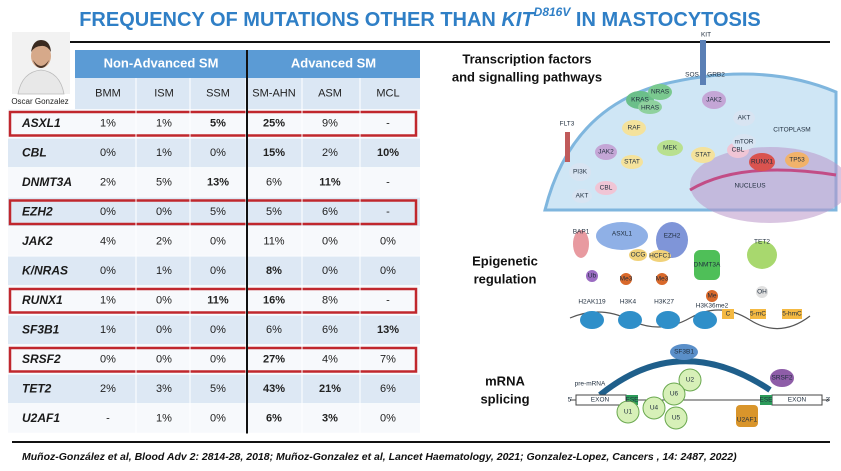  What do you see at coordinates (640, 100) in the screenshot?
I see `diagram-label: KRAS` at bounding box center [640, 100].